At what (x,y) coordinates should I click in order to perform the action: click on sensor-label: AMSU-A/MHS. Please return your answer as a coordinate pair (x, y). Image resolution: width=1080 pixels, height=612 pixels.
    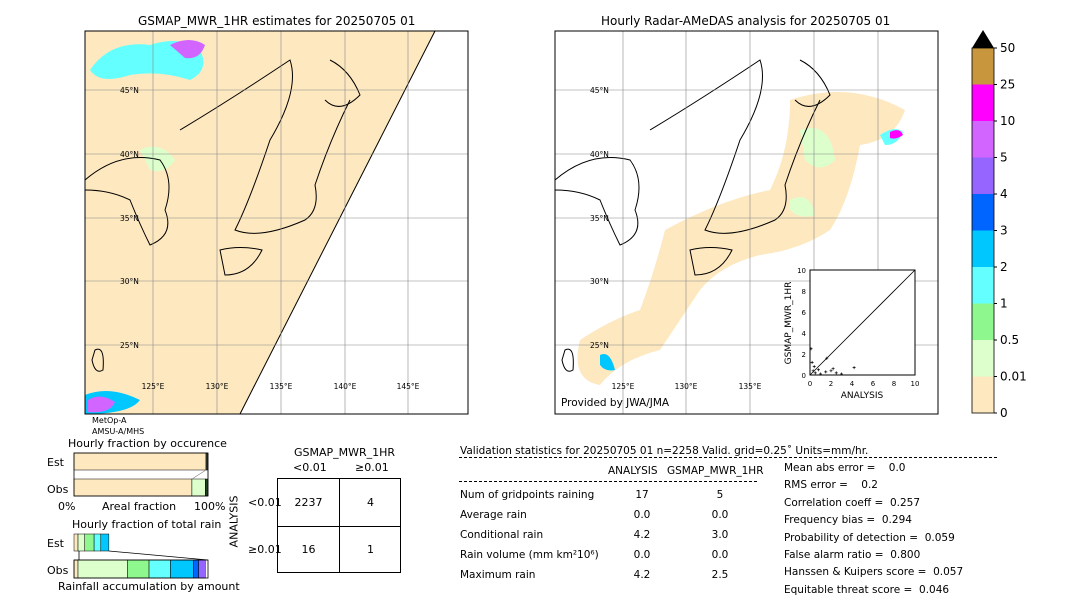
    Looking at the image, I should click on (118, 431).